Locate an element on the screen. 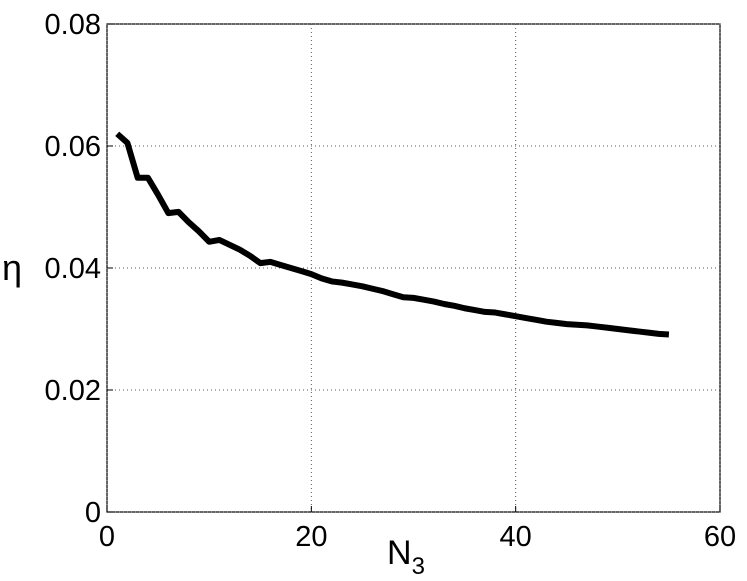 The width and height of the screenshot is (747, 581). x-tick-label: 60 is located at coordinates (720, 537).